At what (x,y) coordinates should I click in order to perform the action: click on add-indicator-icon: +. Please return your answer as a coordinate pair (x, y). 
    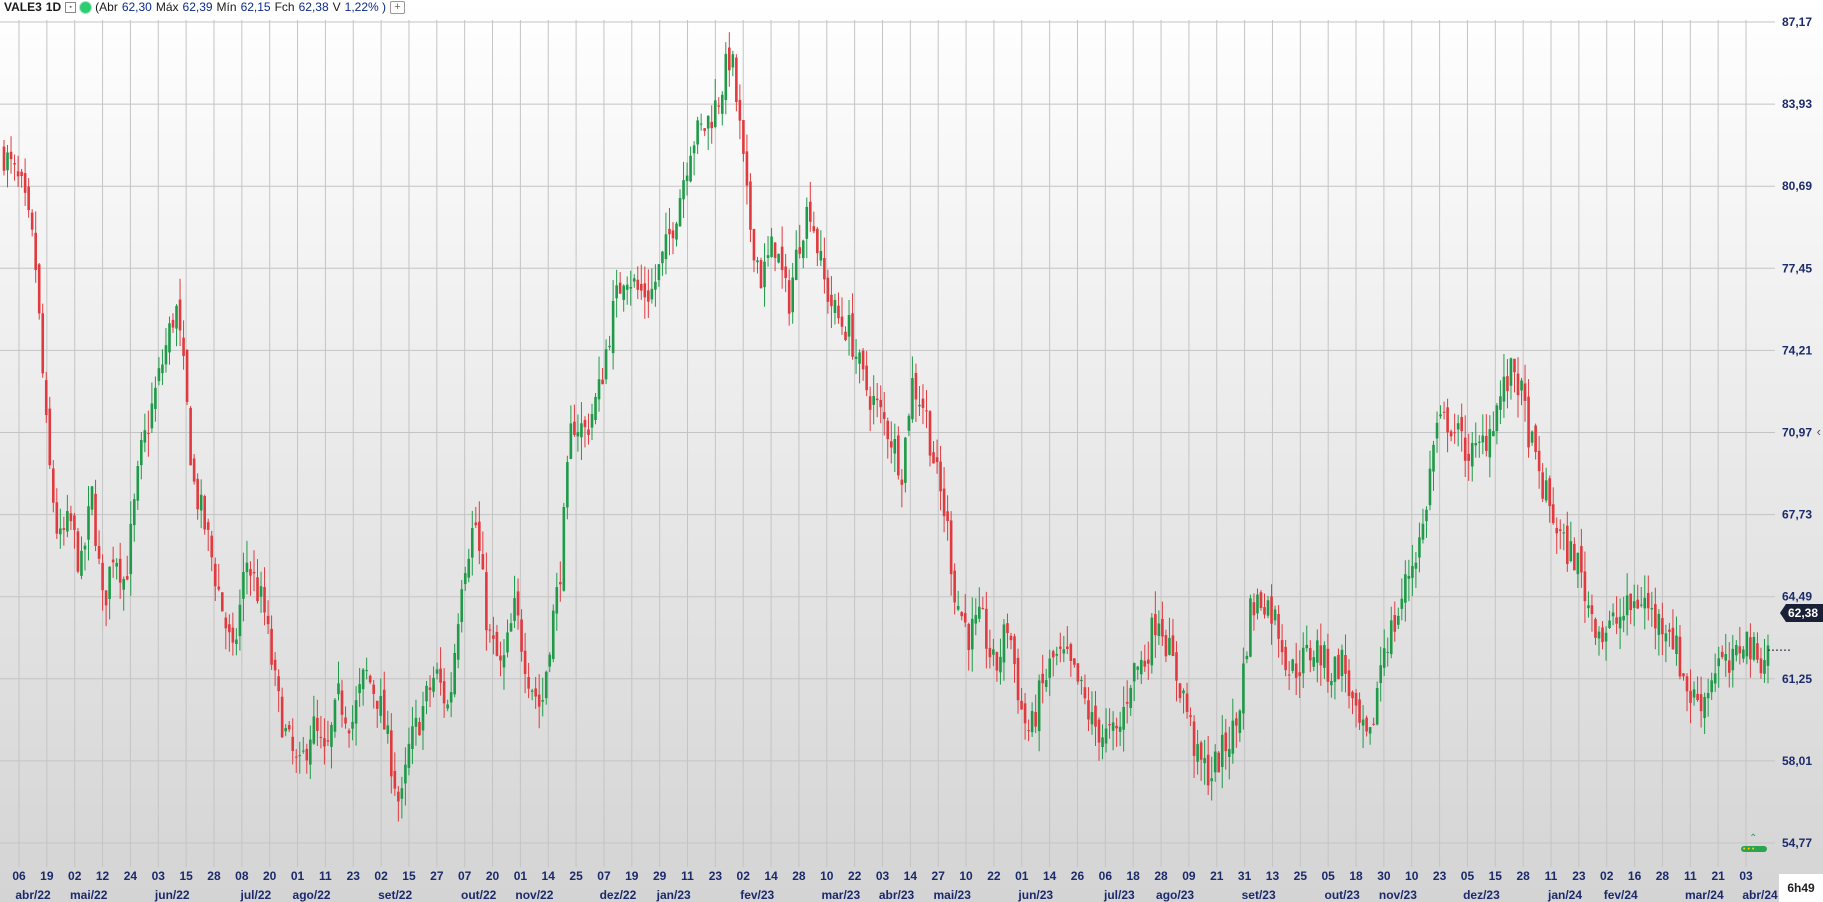
    Looking at the image, I should click on (398, 7).